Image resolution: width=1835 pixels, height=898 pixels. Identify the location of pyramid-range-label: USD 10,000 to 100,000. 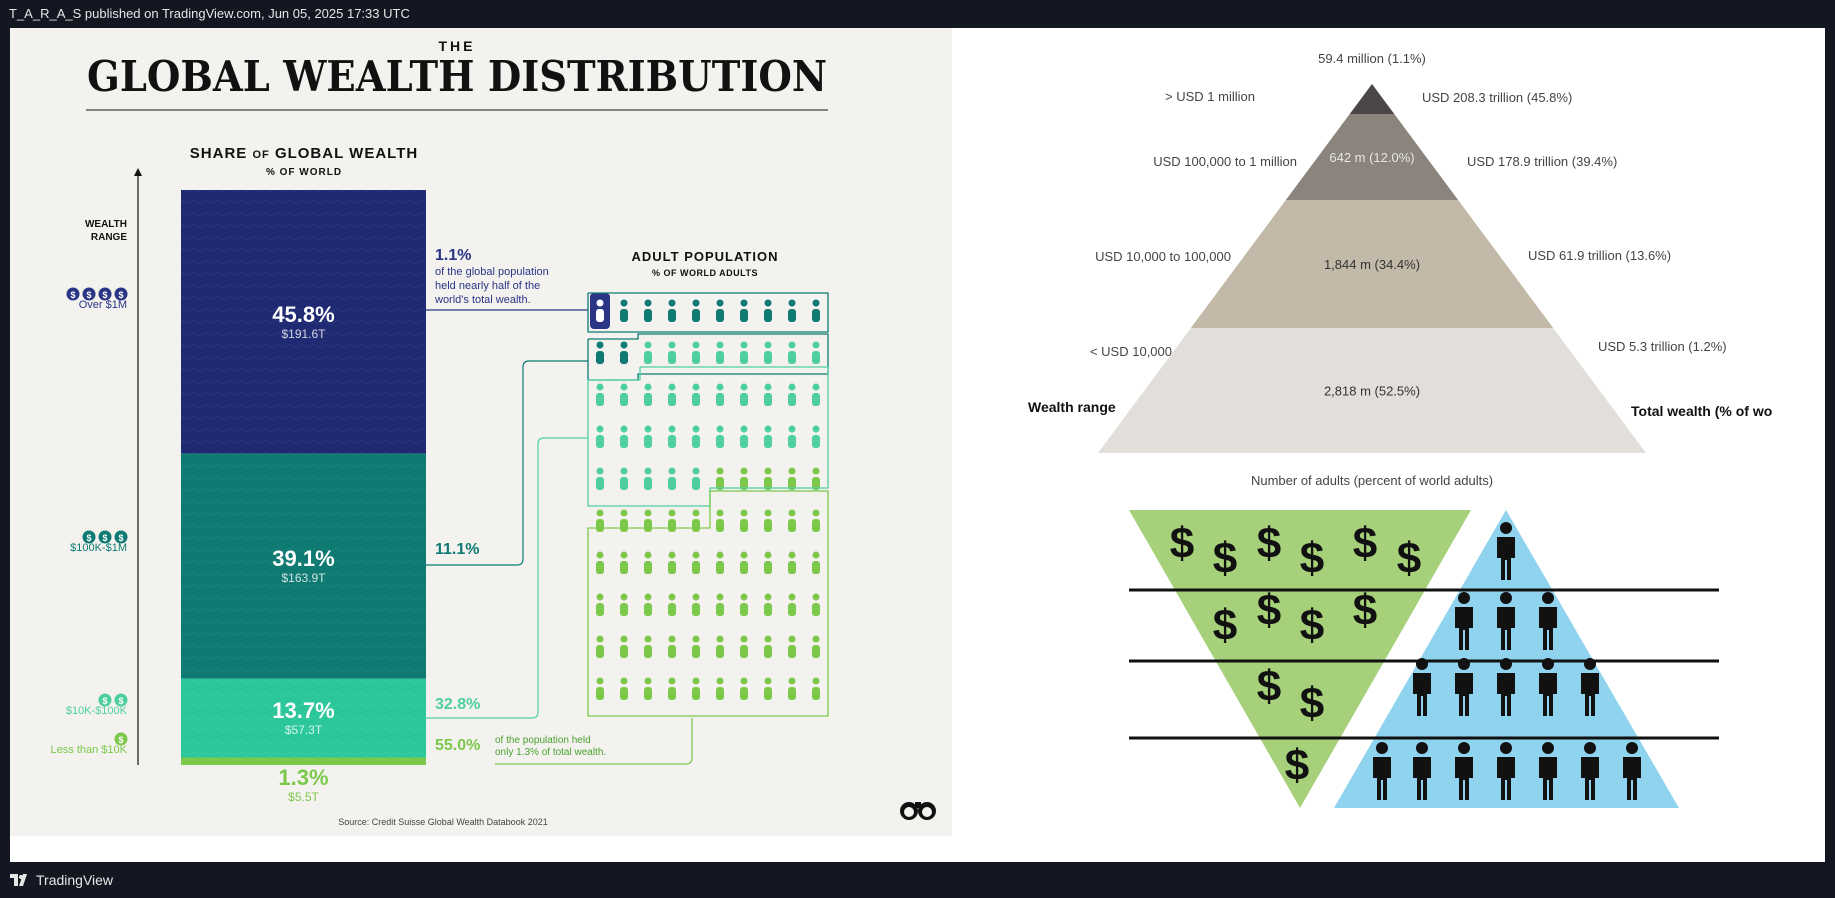
(1163, 256).